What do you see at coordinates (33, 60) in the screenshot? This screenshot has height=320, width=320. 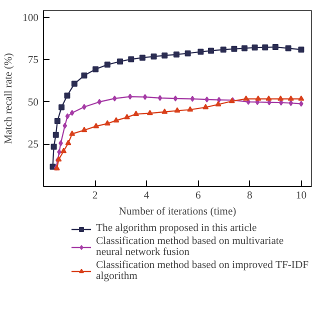 I see `y-tick-label: 75` at bounding box center [33, 60].